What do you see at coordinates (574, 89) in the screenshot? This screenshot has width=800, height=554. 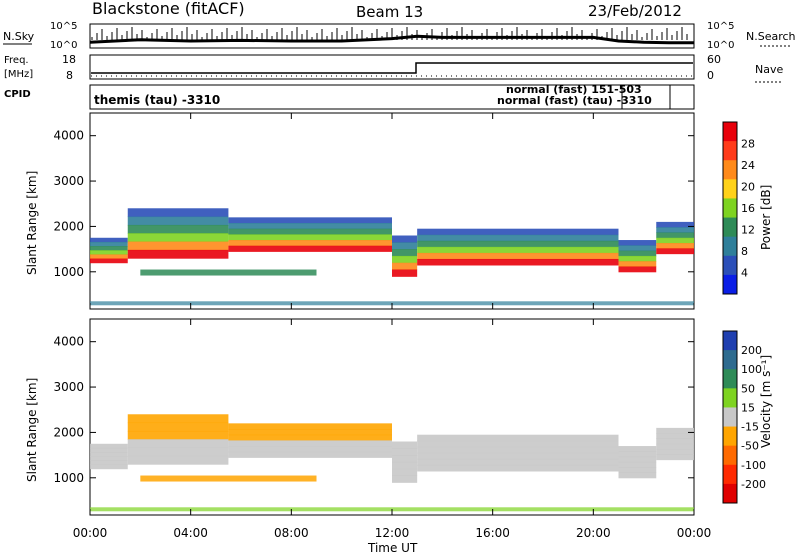 I see `cpid-right-text-1: normal (fast) 151-503` at bounding box center [574, 89].